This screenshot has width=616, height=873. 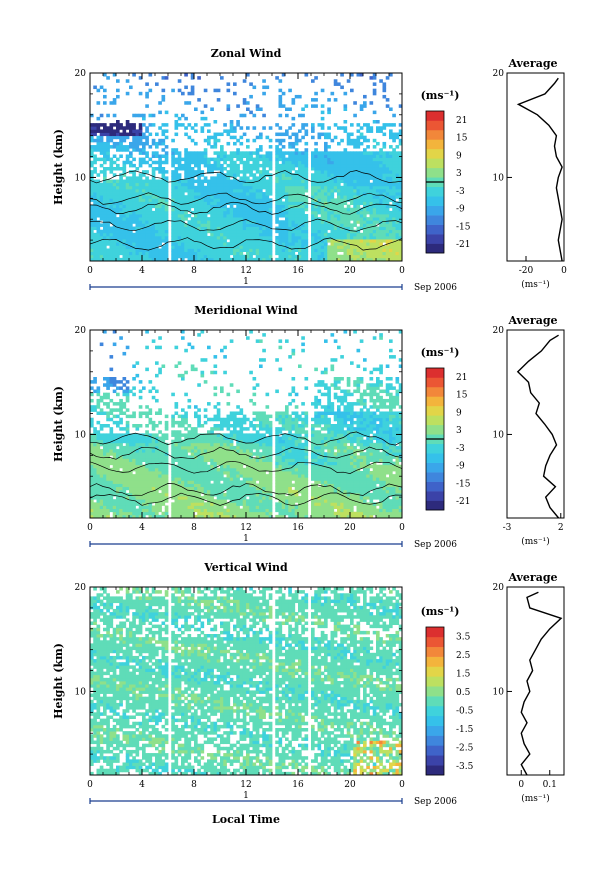 I want to click on colorbar-tick-label: 15, so click(x=462, y=139).